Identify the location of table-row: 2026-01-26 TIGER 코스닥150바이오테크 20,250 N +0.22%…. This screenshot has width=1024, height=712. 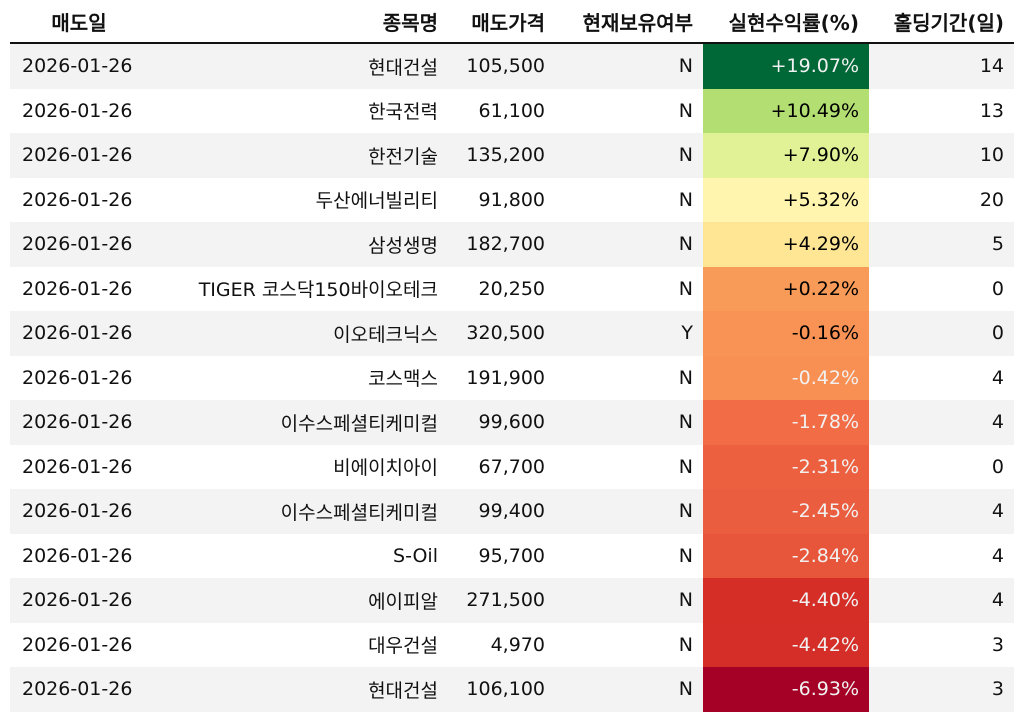
(512, 288).